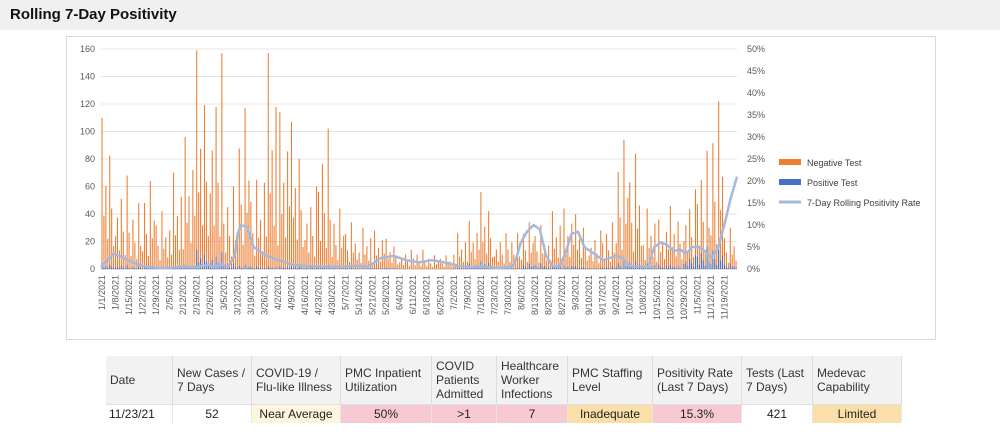 The image size is (1000, 438). I want to click on x-tick-label: 5/28/2021, so click(386, 295).